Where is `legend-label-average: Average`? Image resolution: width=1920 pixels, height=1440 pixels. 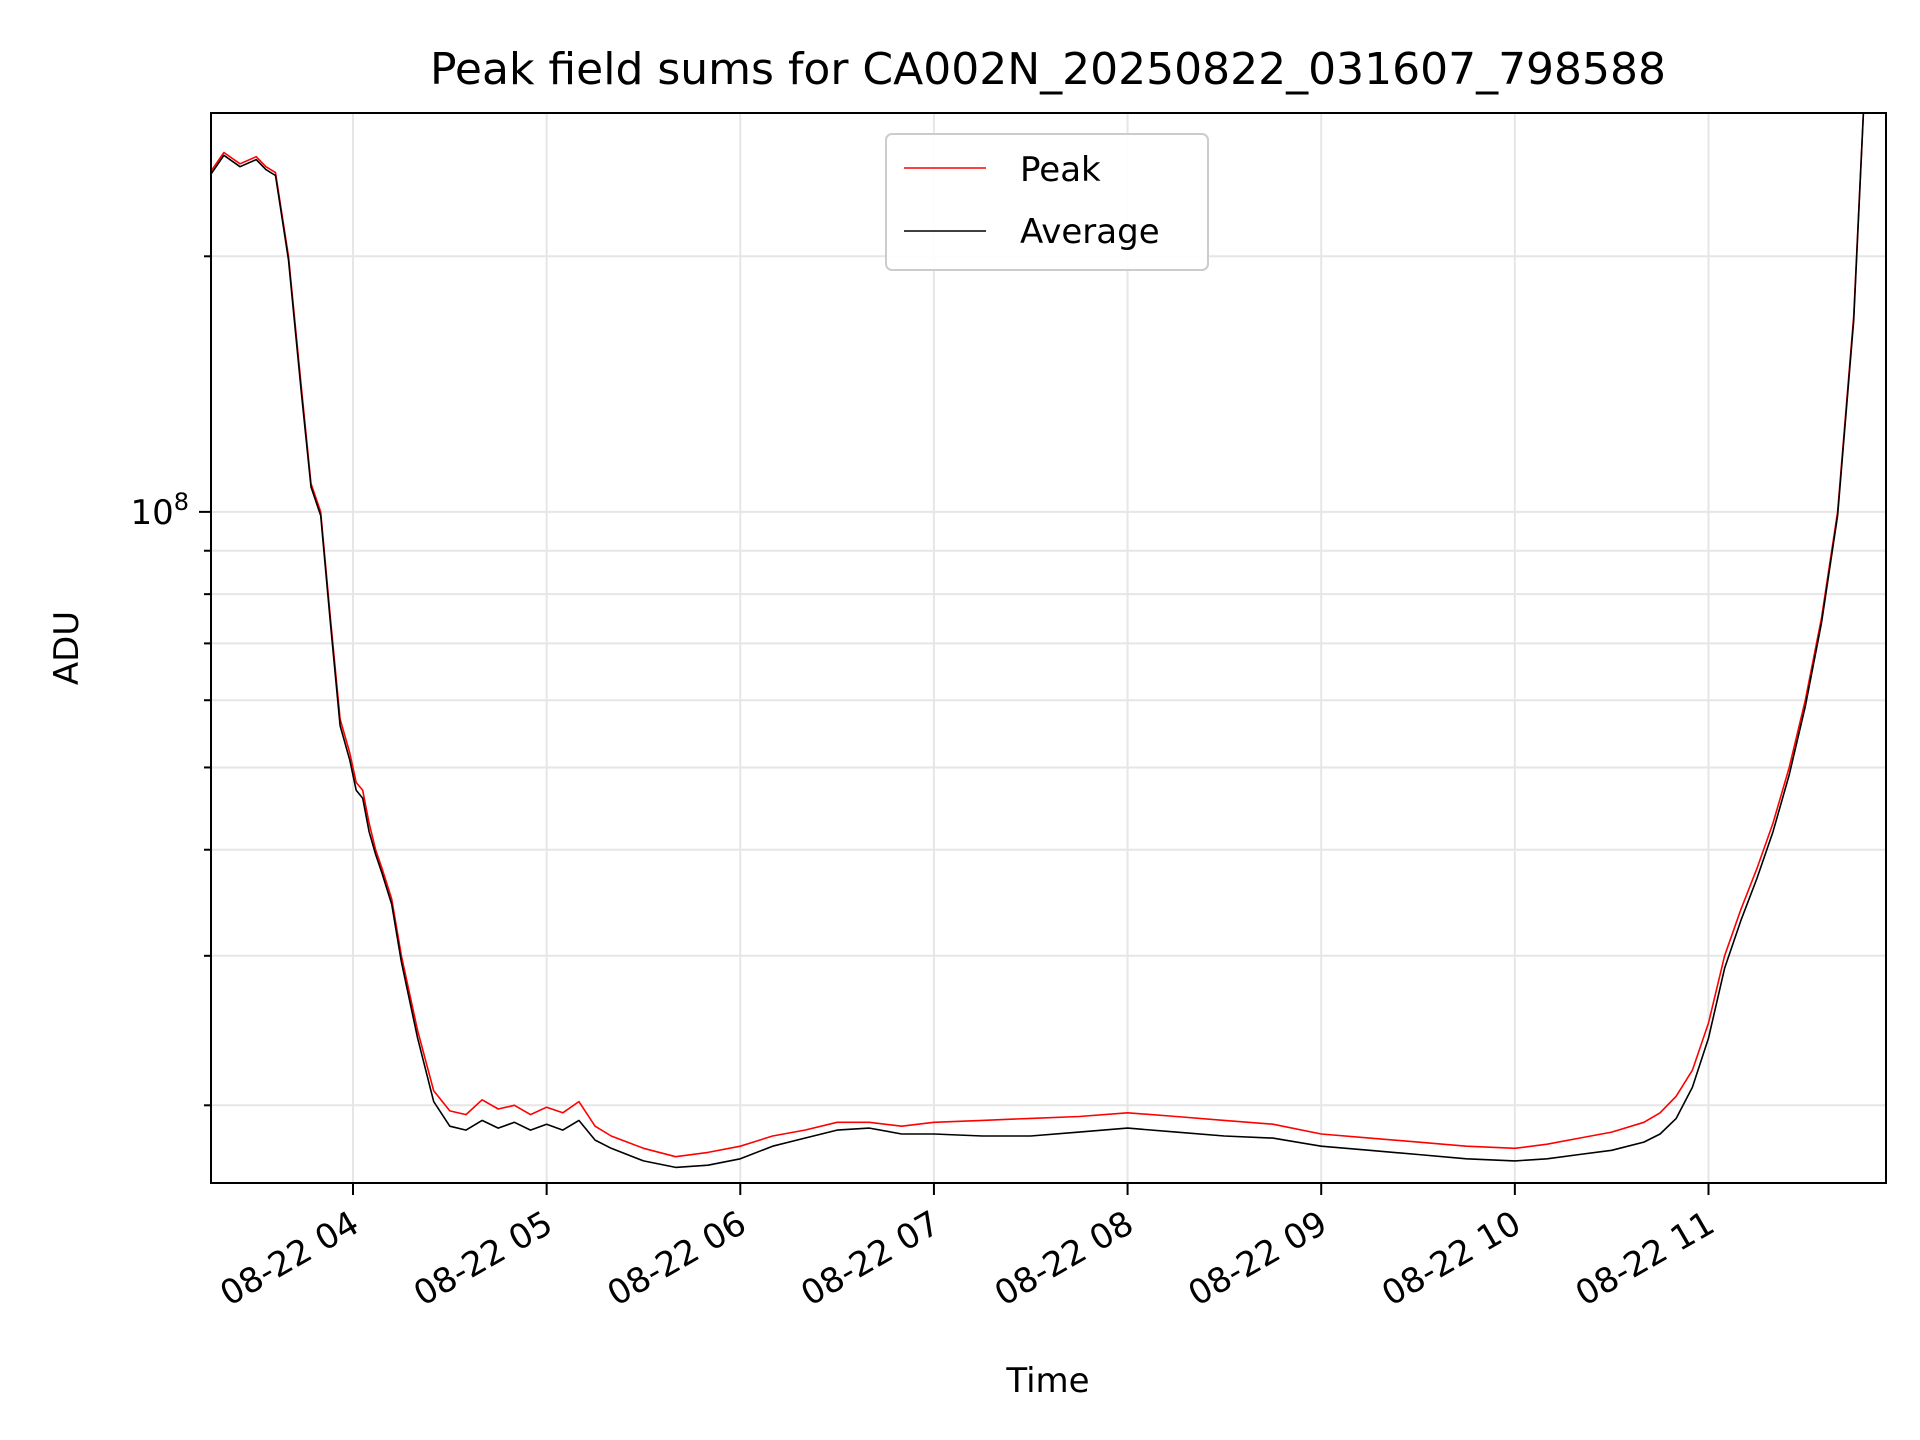
legend-label-average: Average is located at coordinates (1090, 232).